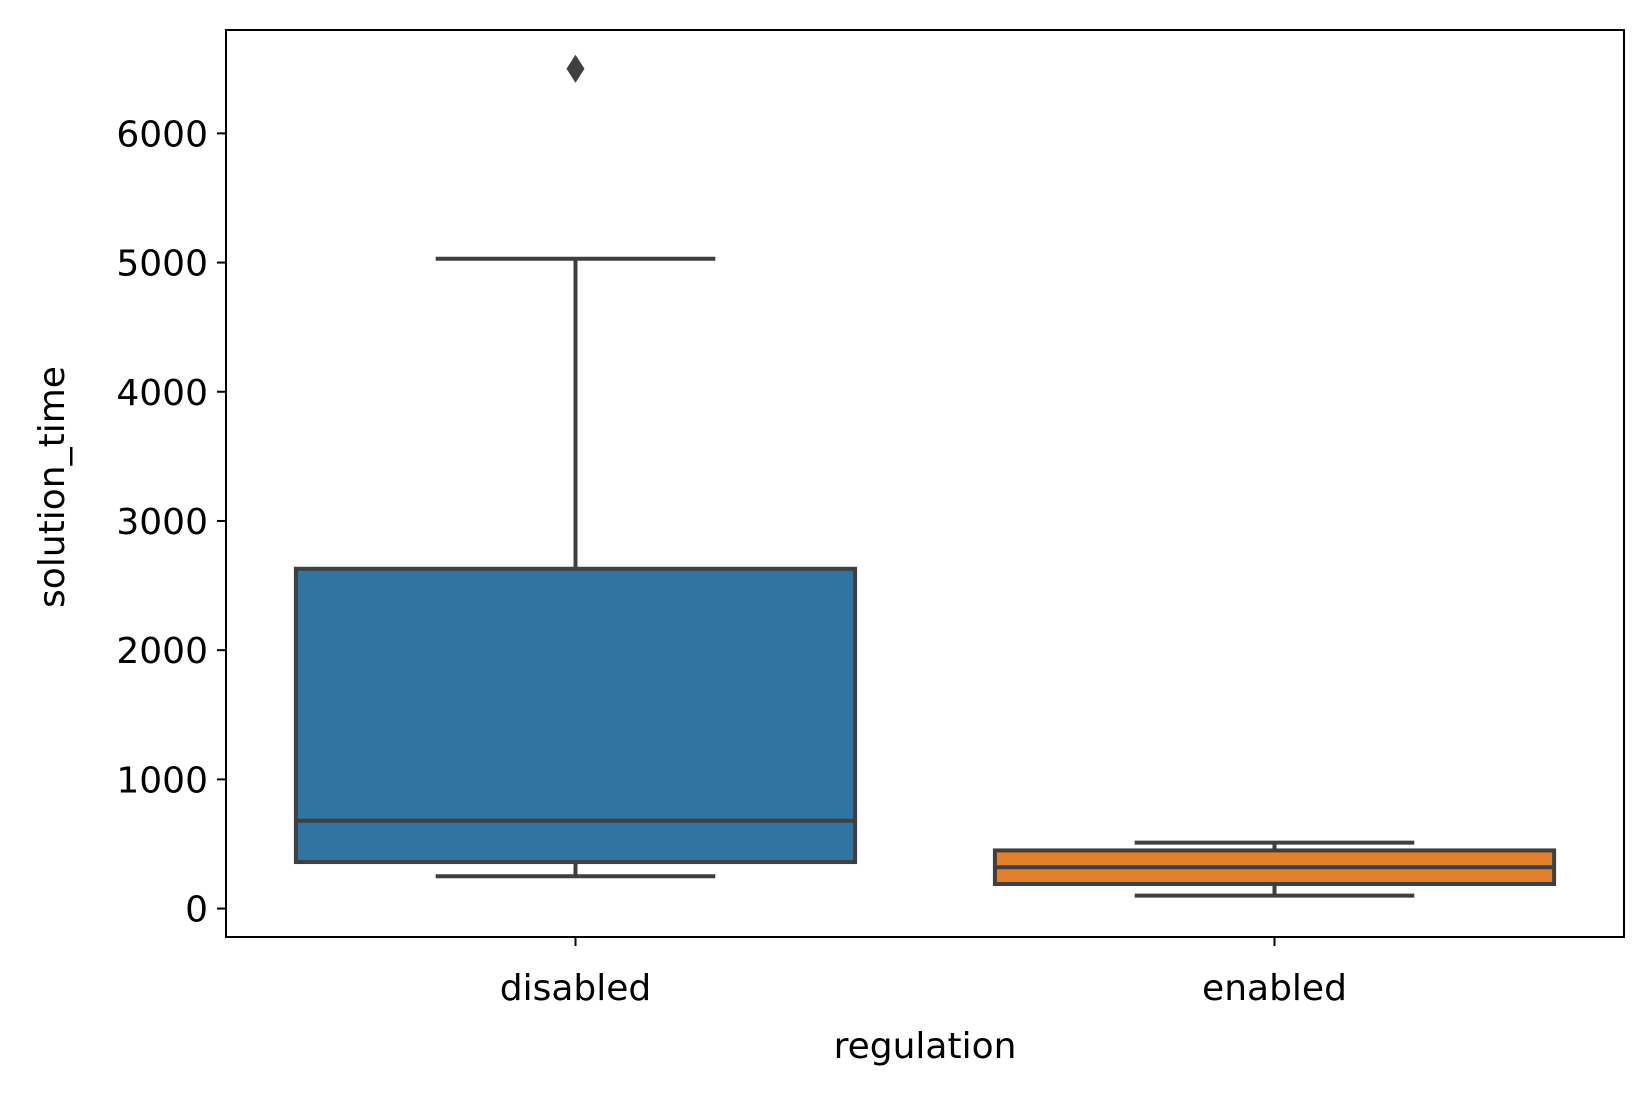  Describe the element at coordinates (52, 487) in the screenshot. I see `y-axis-label: solution_time` at that location.